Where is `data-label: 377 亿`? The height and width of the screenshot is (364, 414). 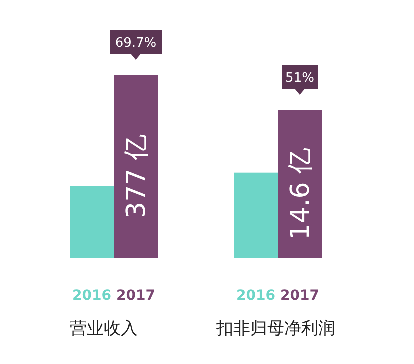
data-label: 377 亿 is located at coordinates (137, 176).